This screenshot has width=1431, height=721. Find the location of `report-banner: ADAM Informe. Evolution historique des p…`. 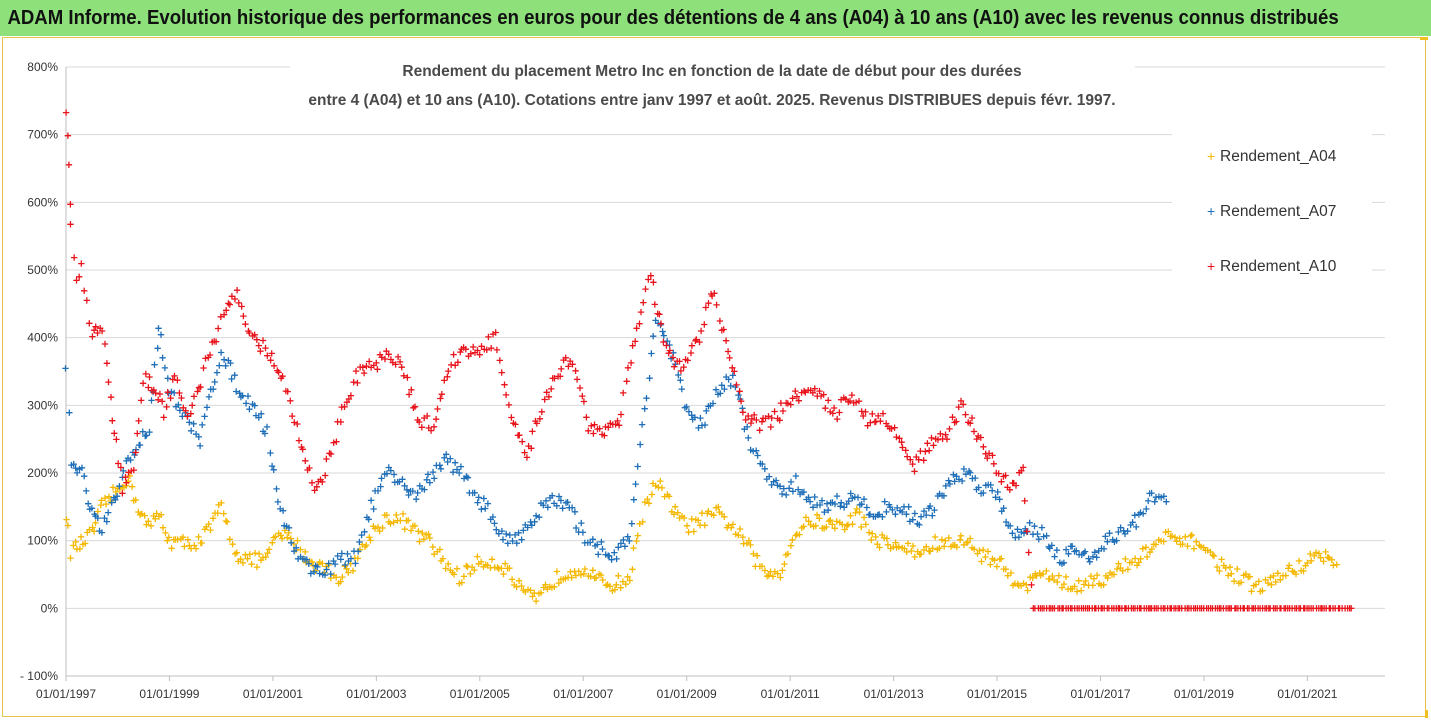

report-banner: ADAM Informe. Evolution historique des p… is located at coordinates (715, 18).